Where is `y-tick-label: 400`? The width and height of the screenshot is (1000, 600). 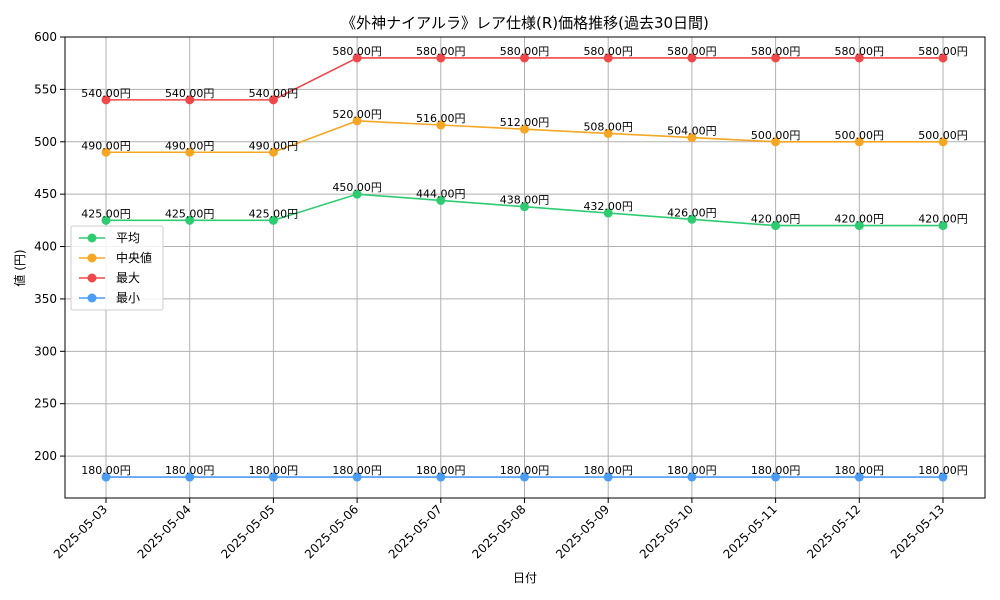 y-tick-label: 400 is located at coordinates (45, 247).